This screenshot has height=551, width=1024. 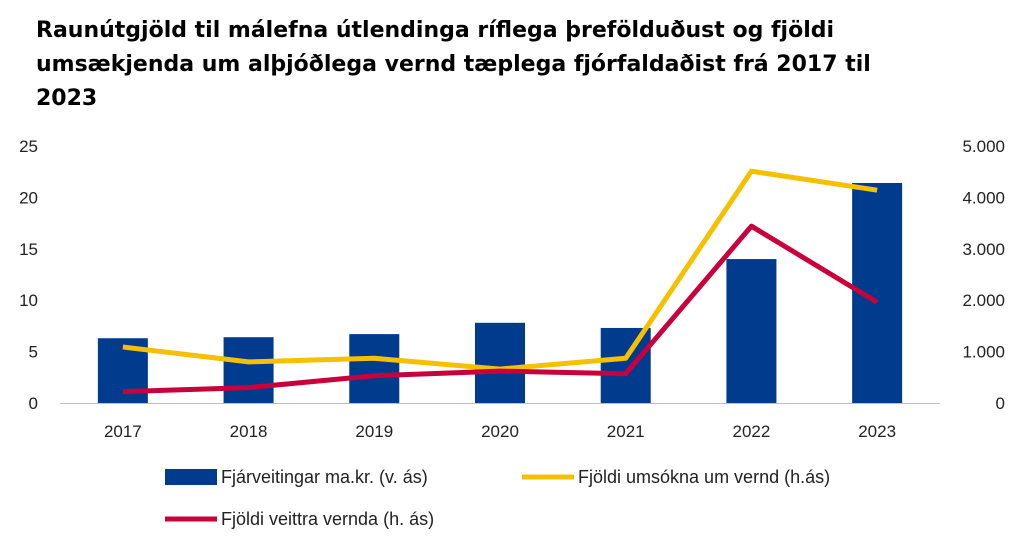 What do you see at coordinates (248, 370) in the screenshot?
I see `bar-2018` at bounding box center [248, 370].